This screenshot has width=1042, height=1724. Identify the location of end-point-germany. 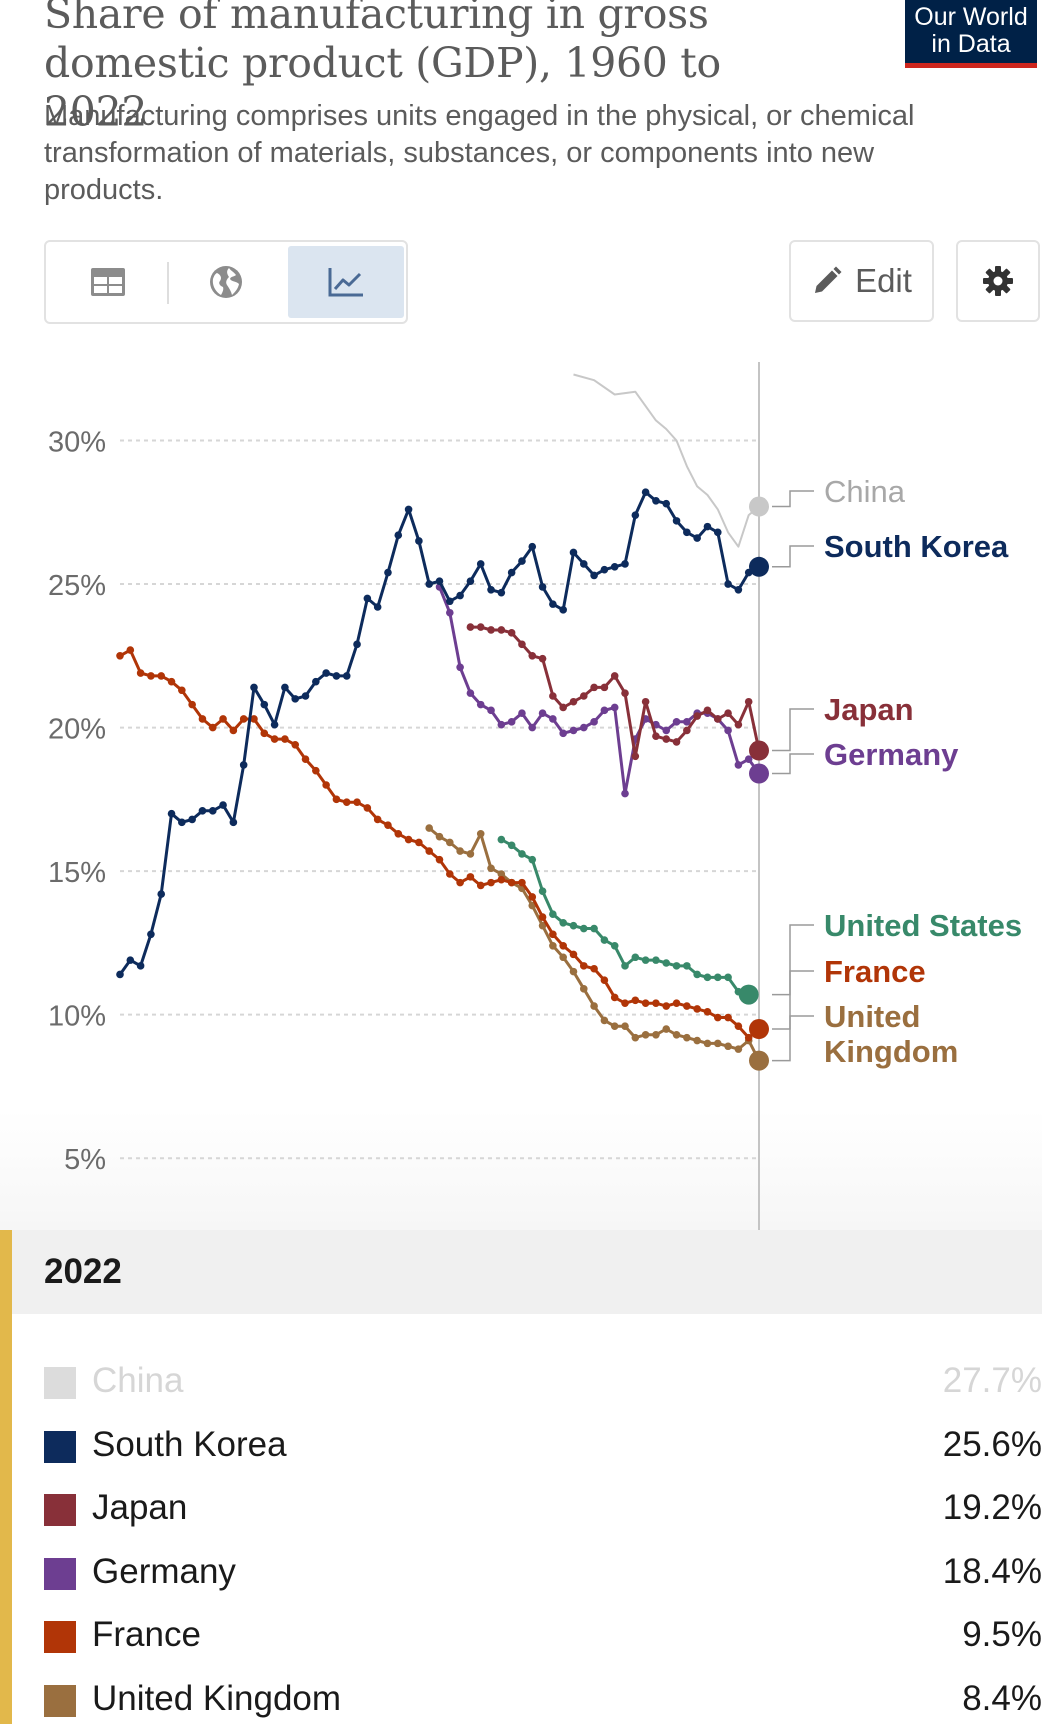
(759, 773).